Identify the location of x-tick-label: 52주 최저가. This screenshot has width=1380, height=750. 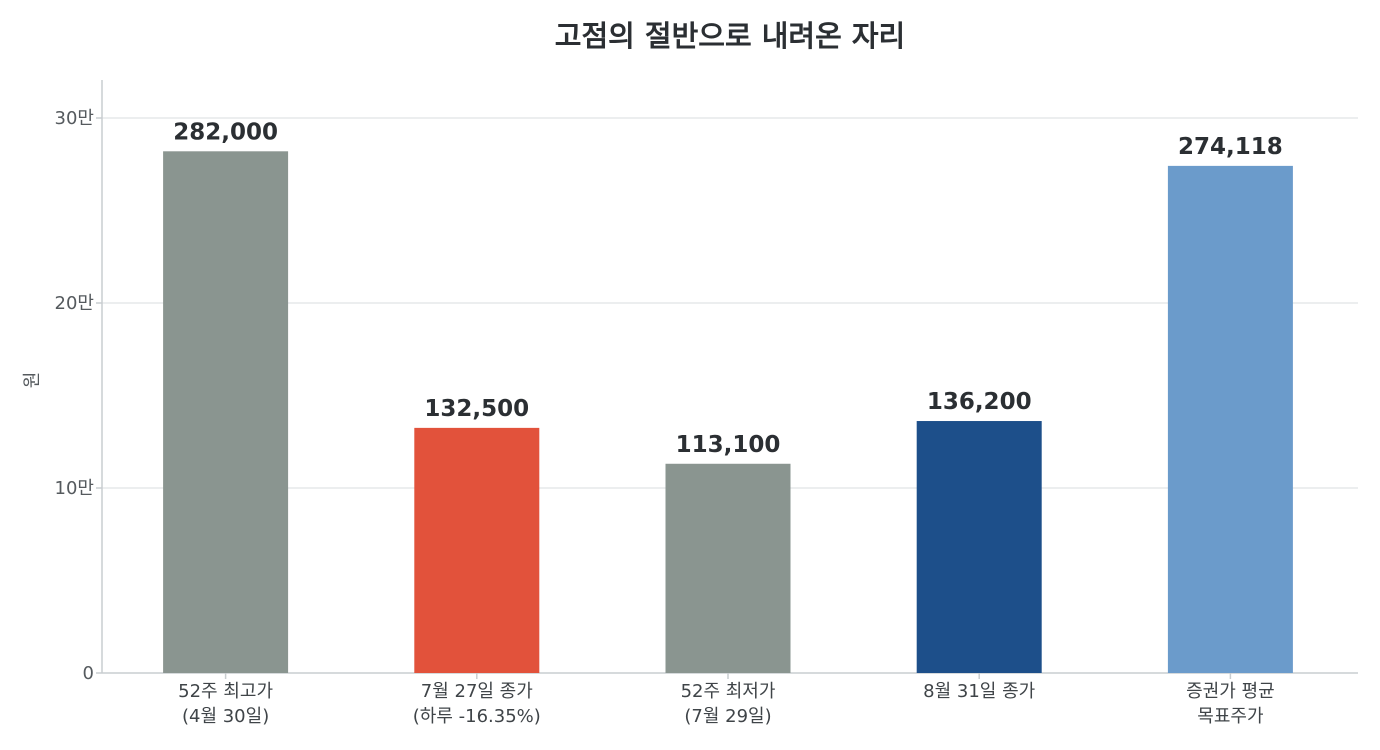
(728, 691).